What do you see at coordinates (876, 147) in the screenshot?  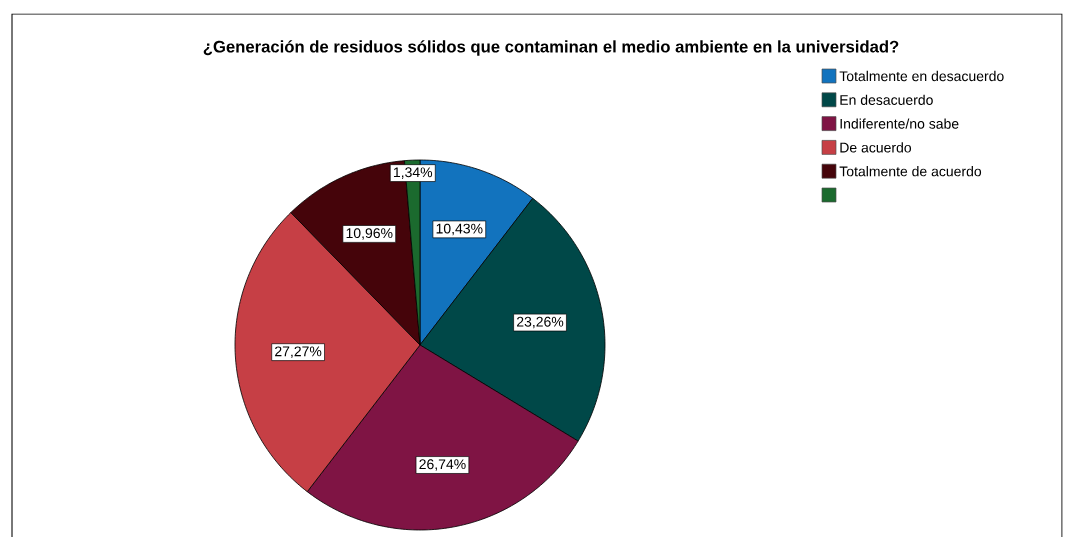 I see `legend-label: De acuerdo` at bounding box center [876, 147].